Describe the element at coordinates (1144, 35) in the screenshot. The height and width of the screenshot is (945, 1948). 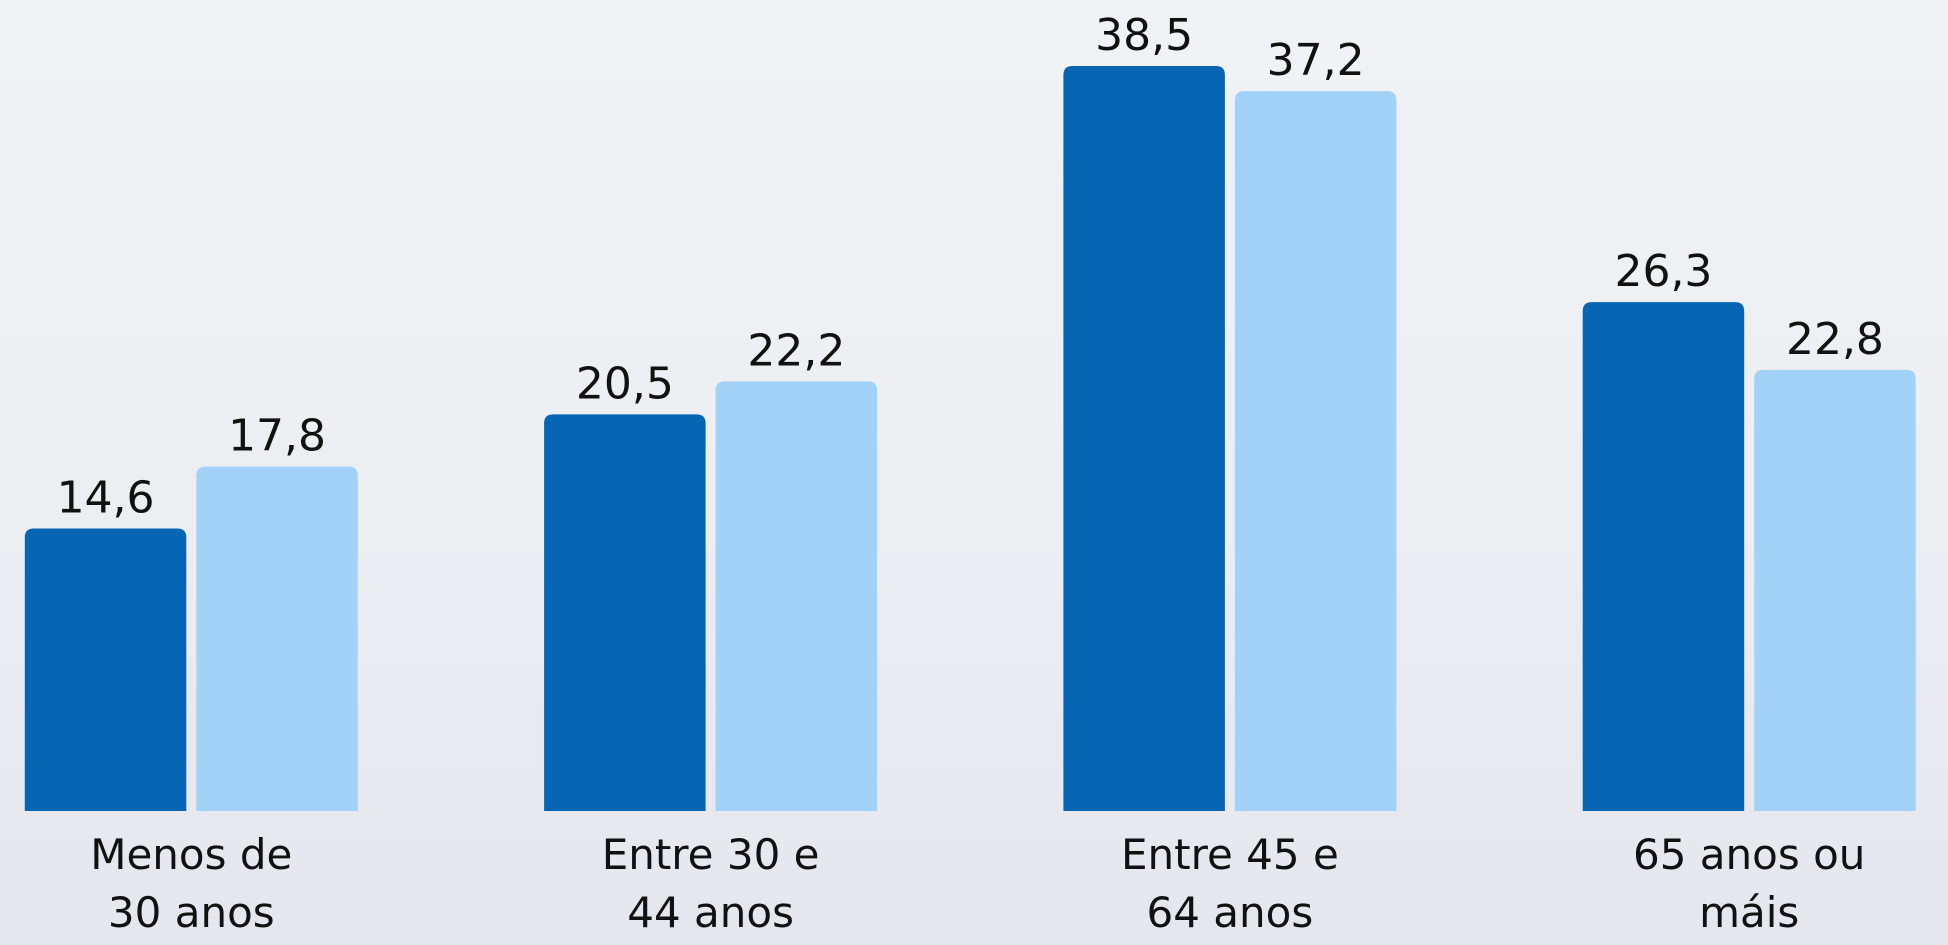
I see `value-label: 38,5` at that location.